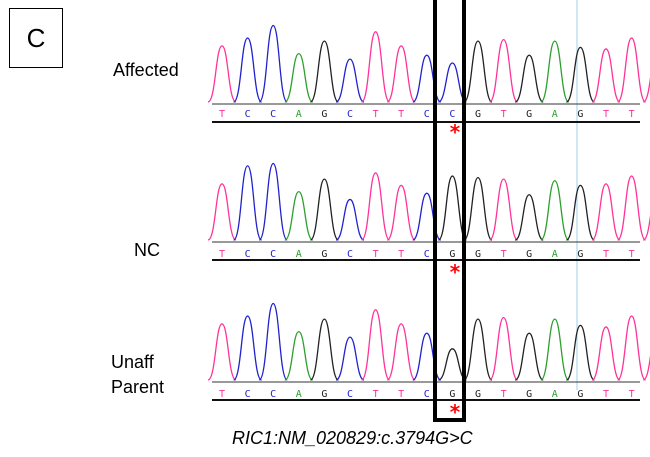 Image resolution: width=650 pixels, height=457 pixels. Describe the element at coordinates (138, 387) in the screenshot. I see `row-label-unaff-line2: Parent` at that location.